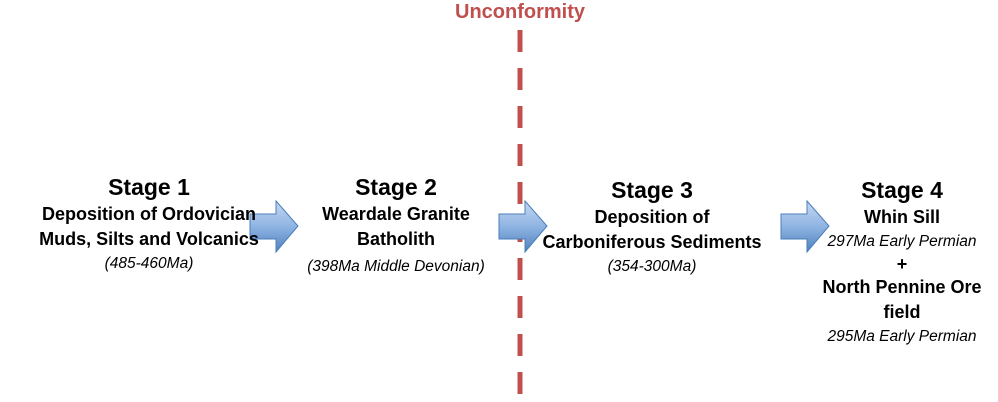  What do you see at coordinates (520, 12) in the screenshot?
I see `unconformity-label: Unconformity` at bounding box center [520, 12].